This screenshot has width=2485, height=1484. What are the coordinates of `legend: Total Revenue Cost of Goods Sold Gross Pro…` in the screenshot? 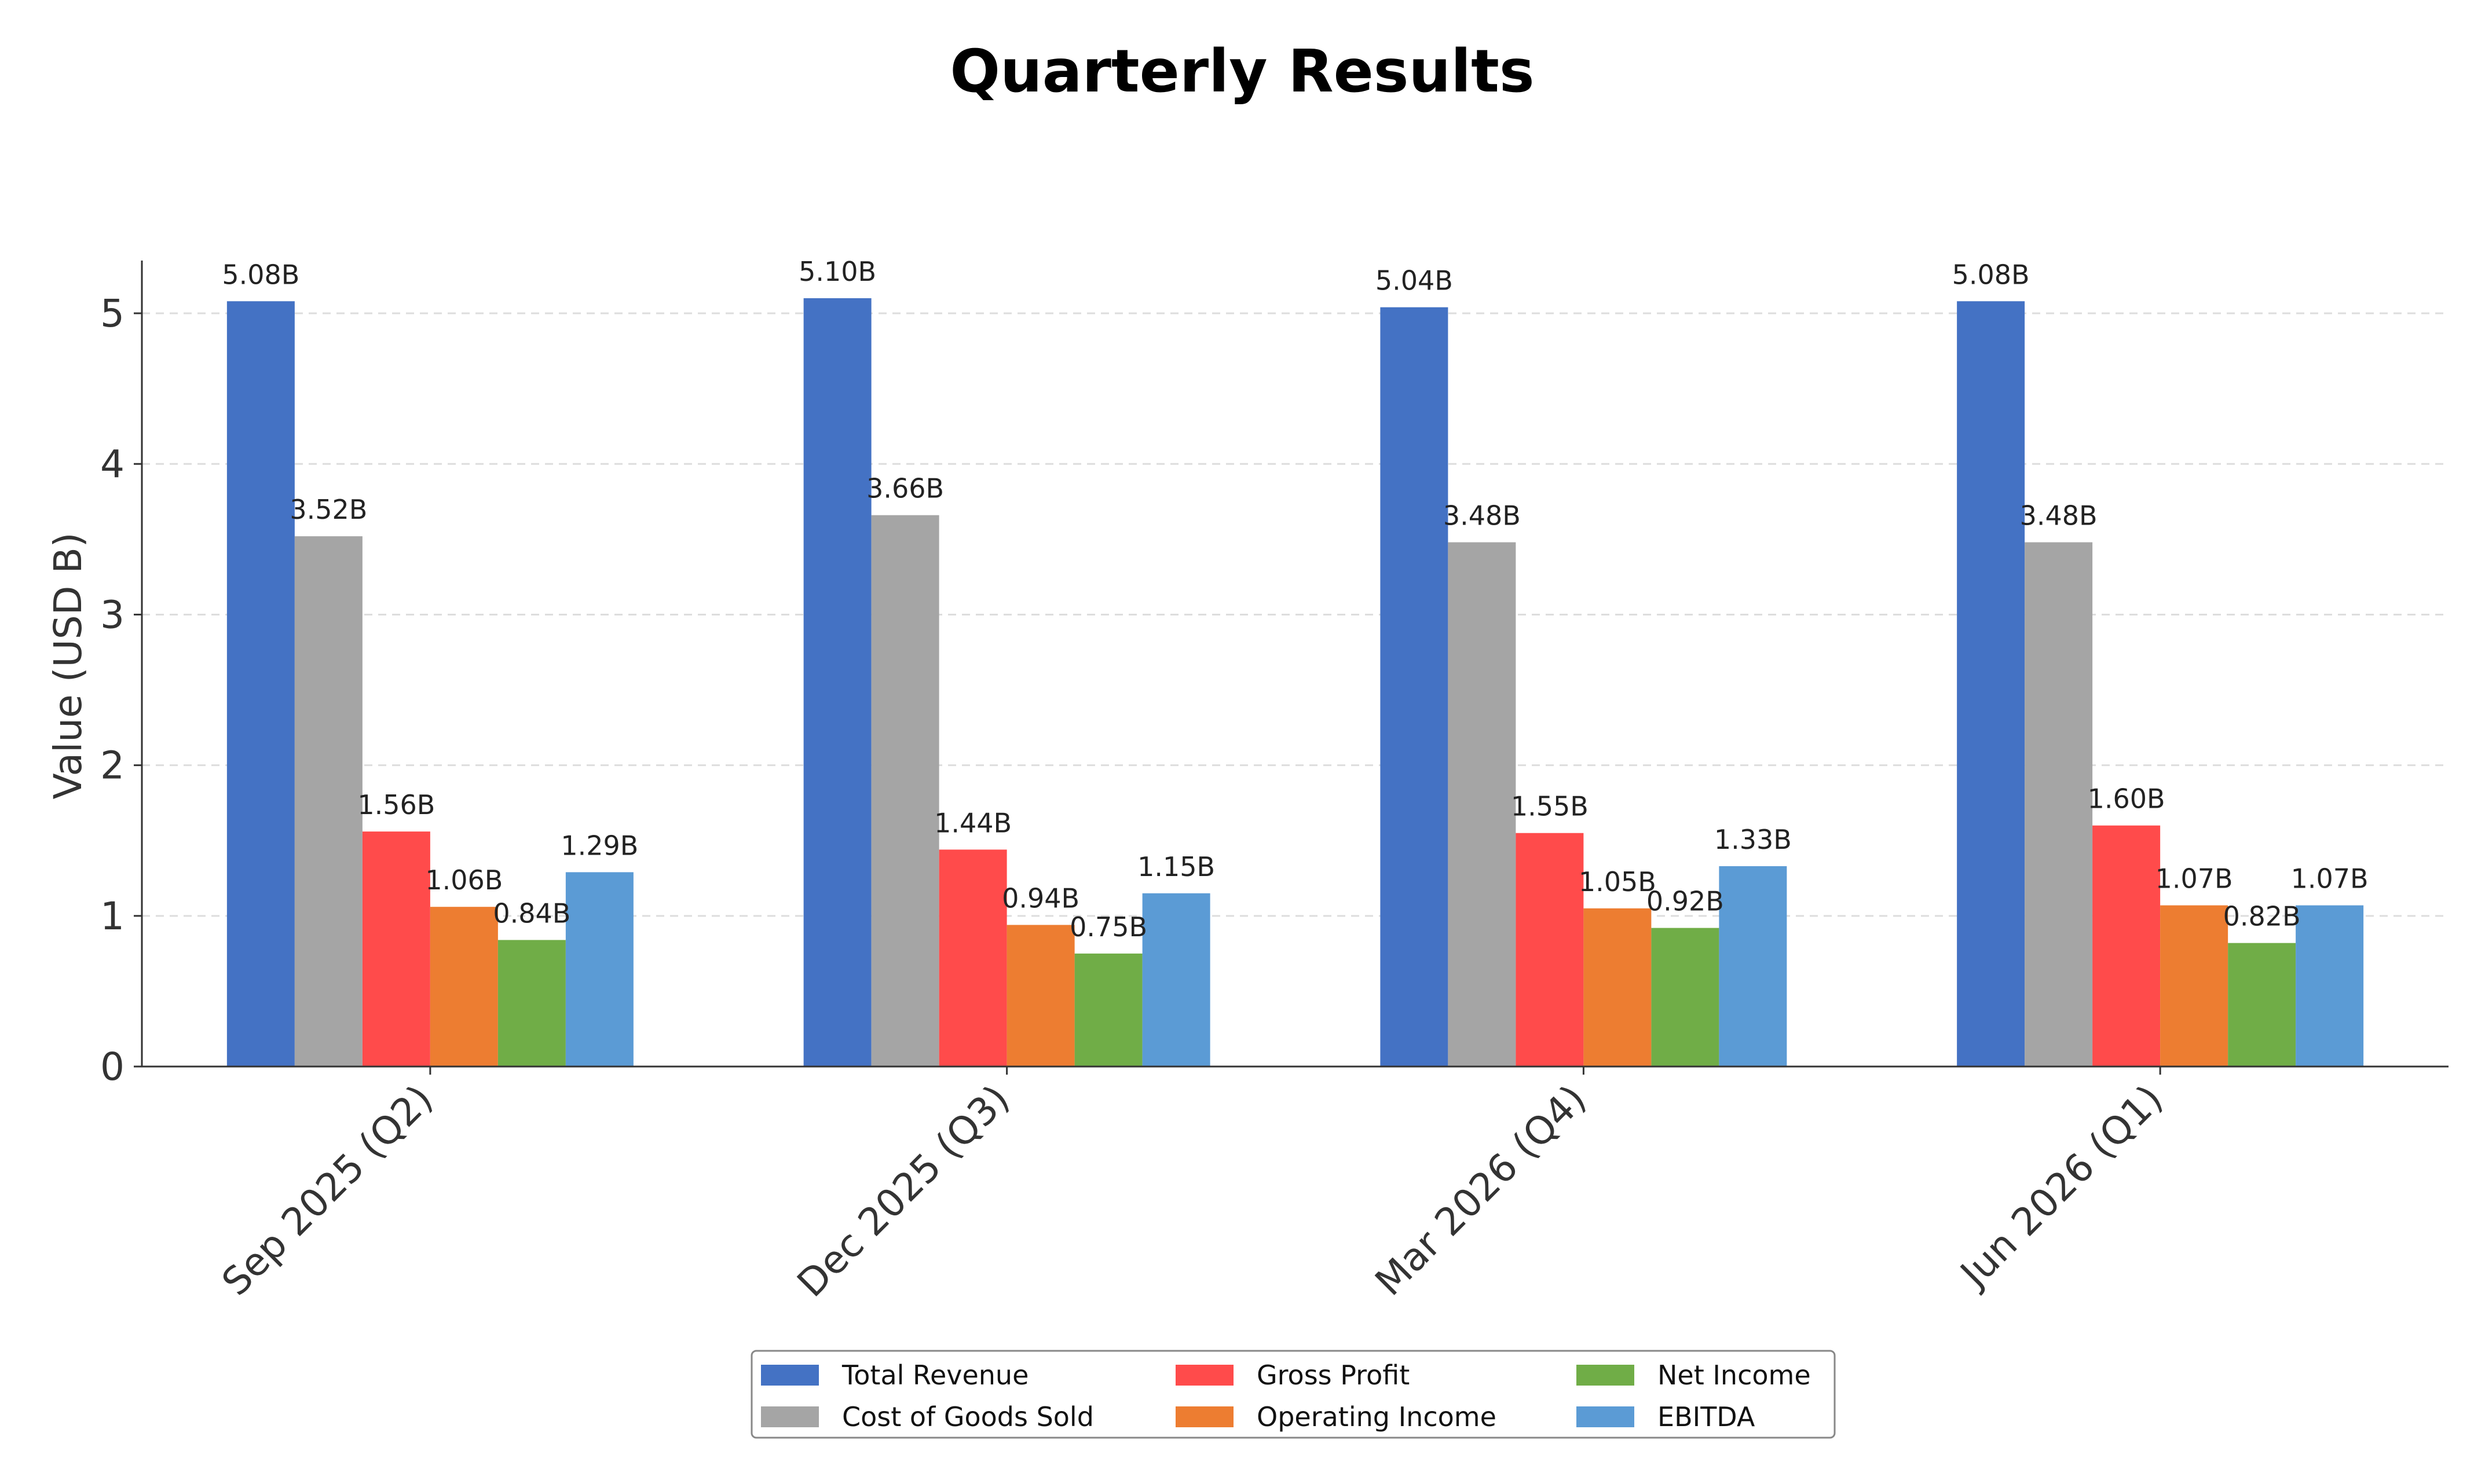 It's located at (1293, 1394).